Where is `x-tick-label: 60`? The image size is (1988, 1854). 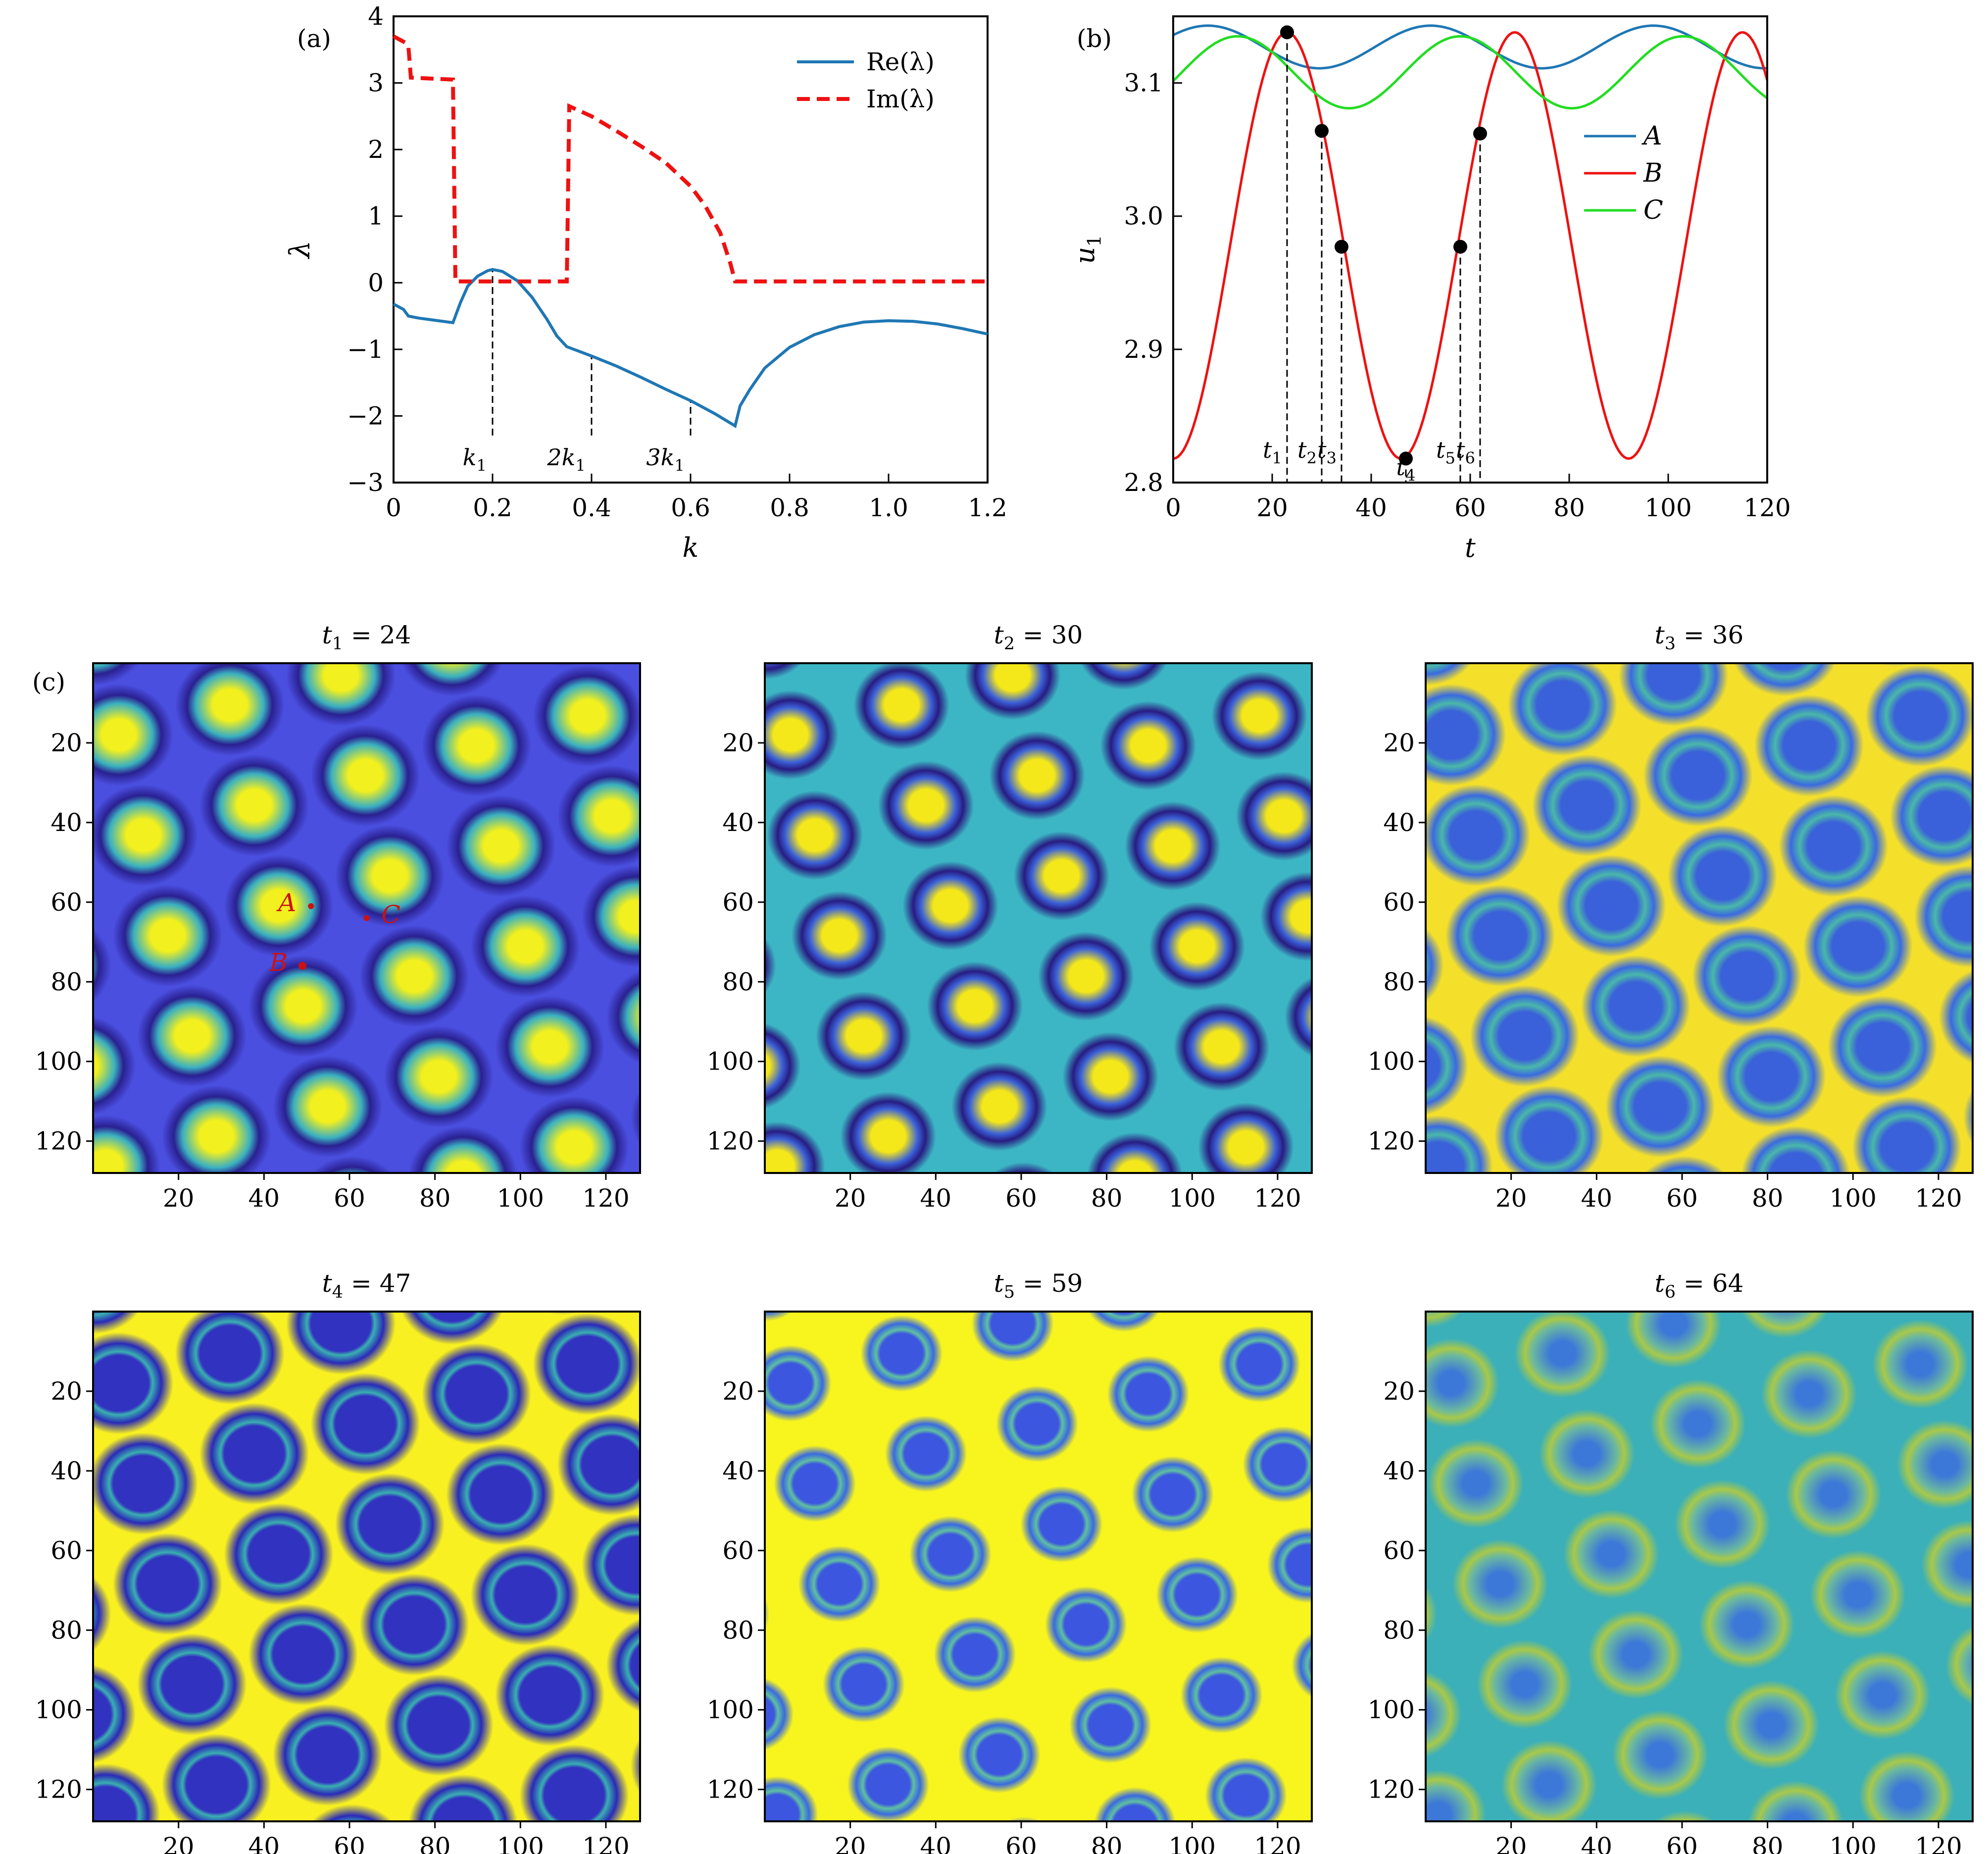
x-tick-label: 60 is located at coordinates (1021, 1843).